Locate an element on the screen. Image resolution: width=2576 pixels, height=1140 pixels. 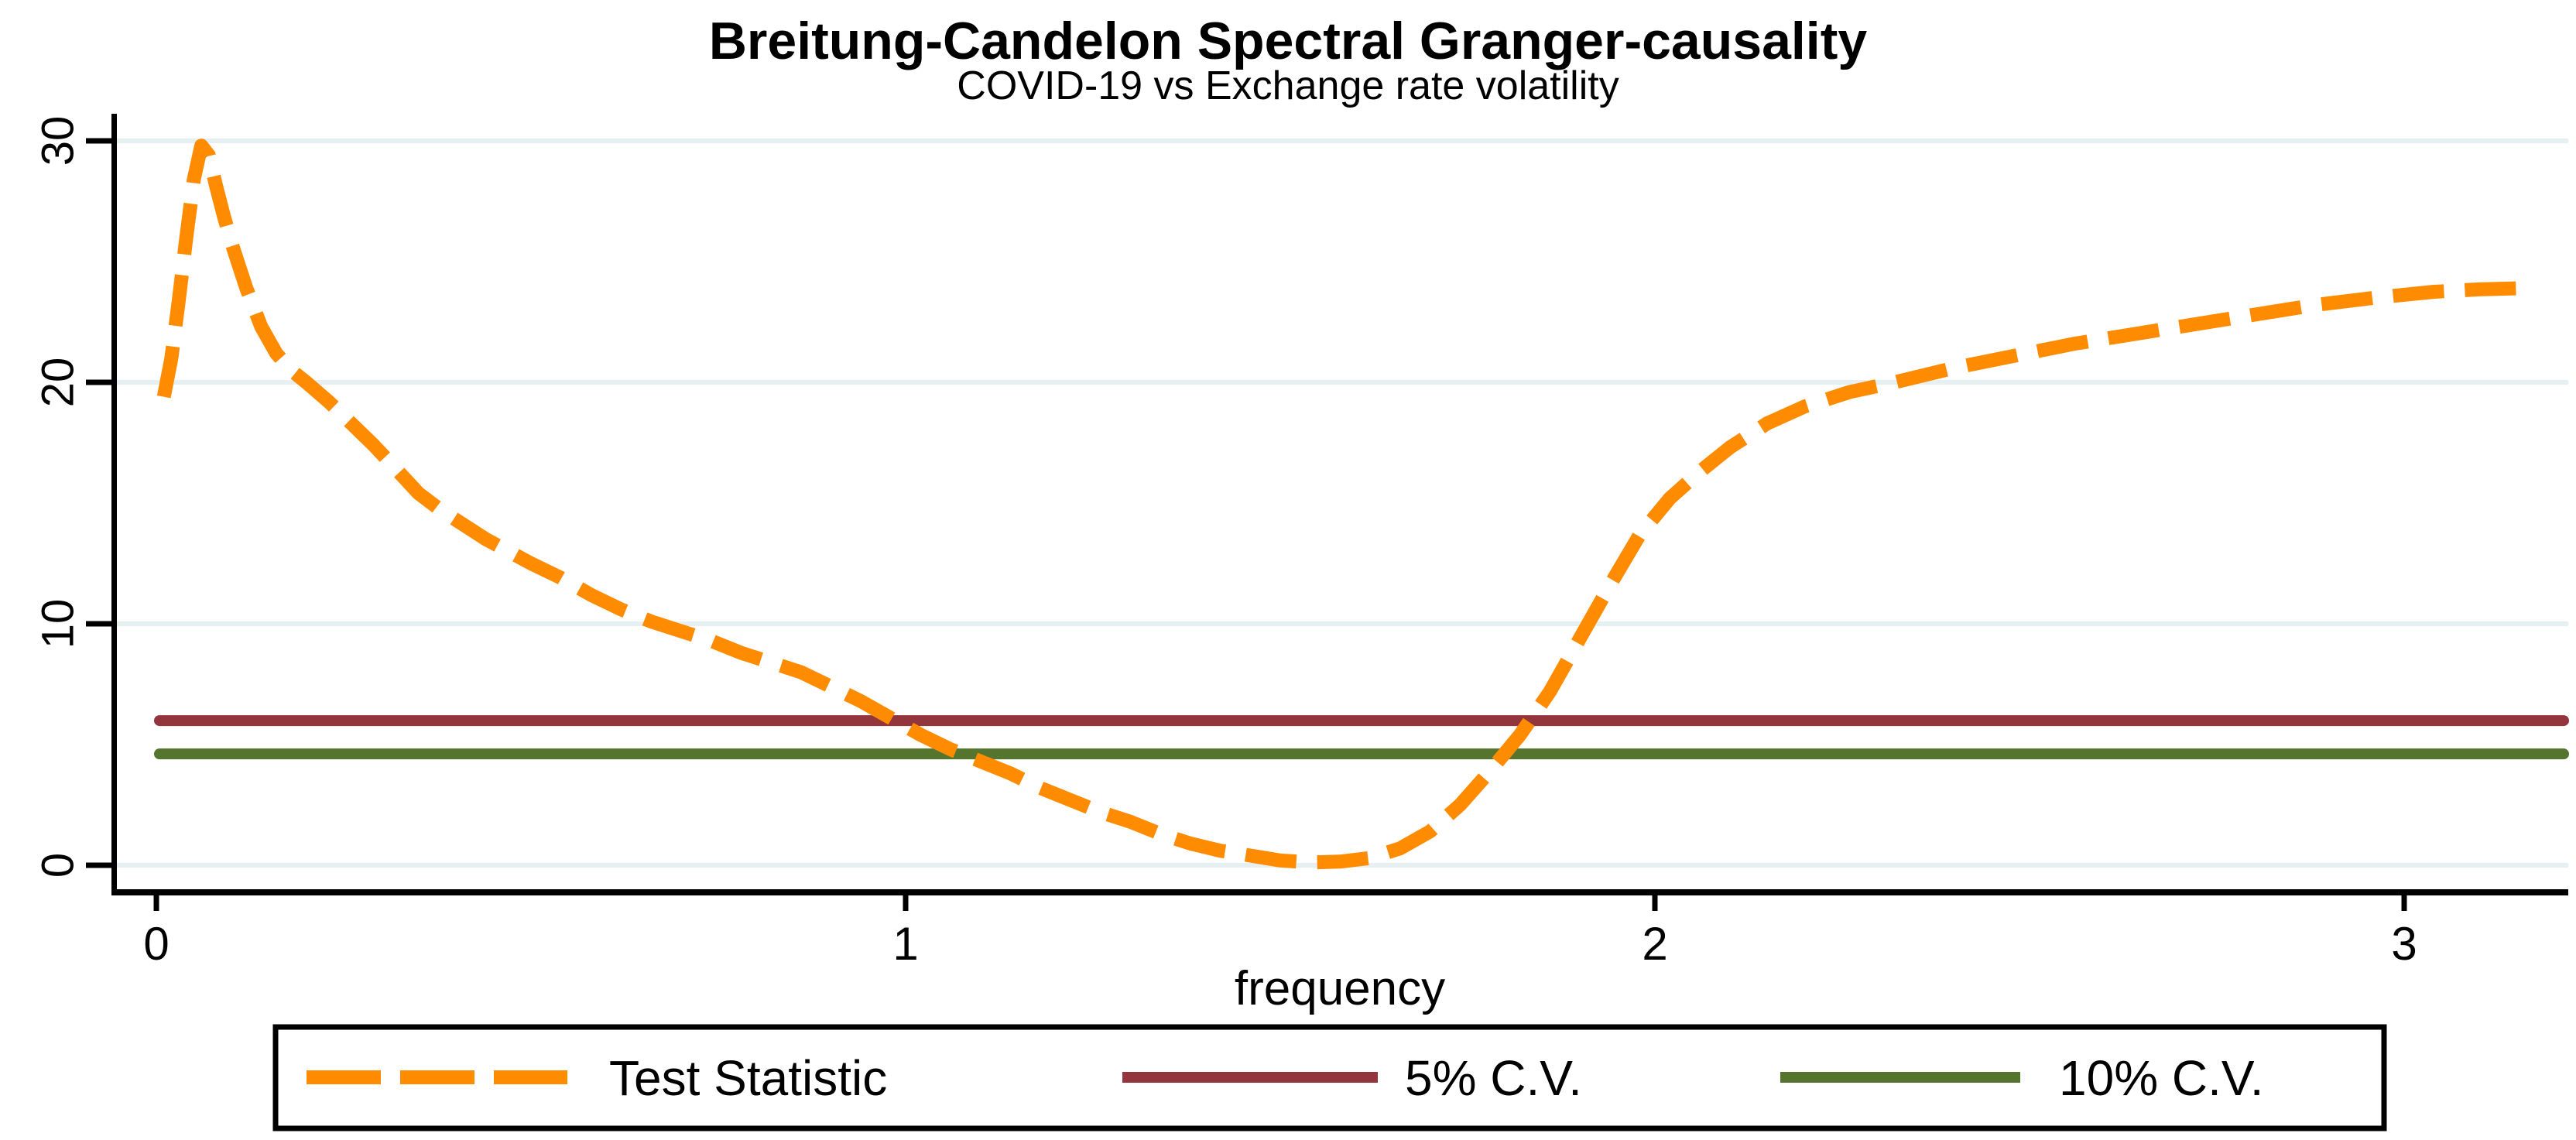
y-tick-label: 20 is located at coordinates (58, 383).